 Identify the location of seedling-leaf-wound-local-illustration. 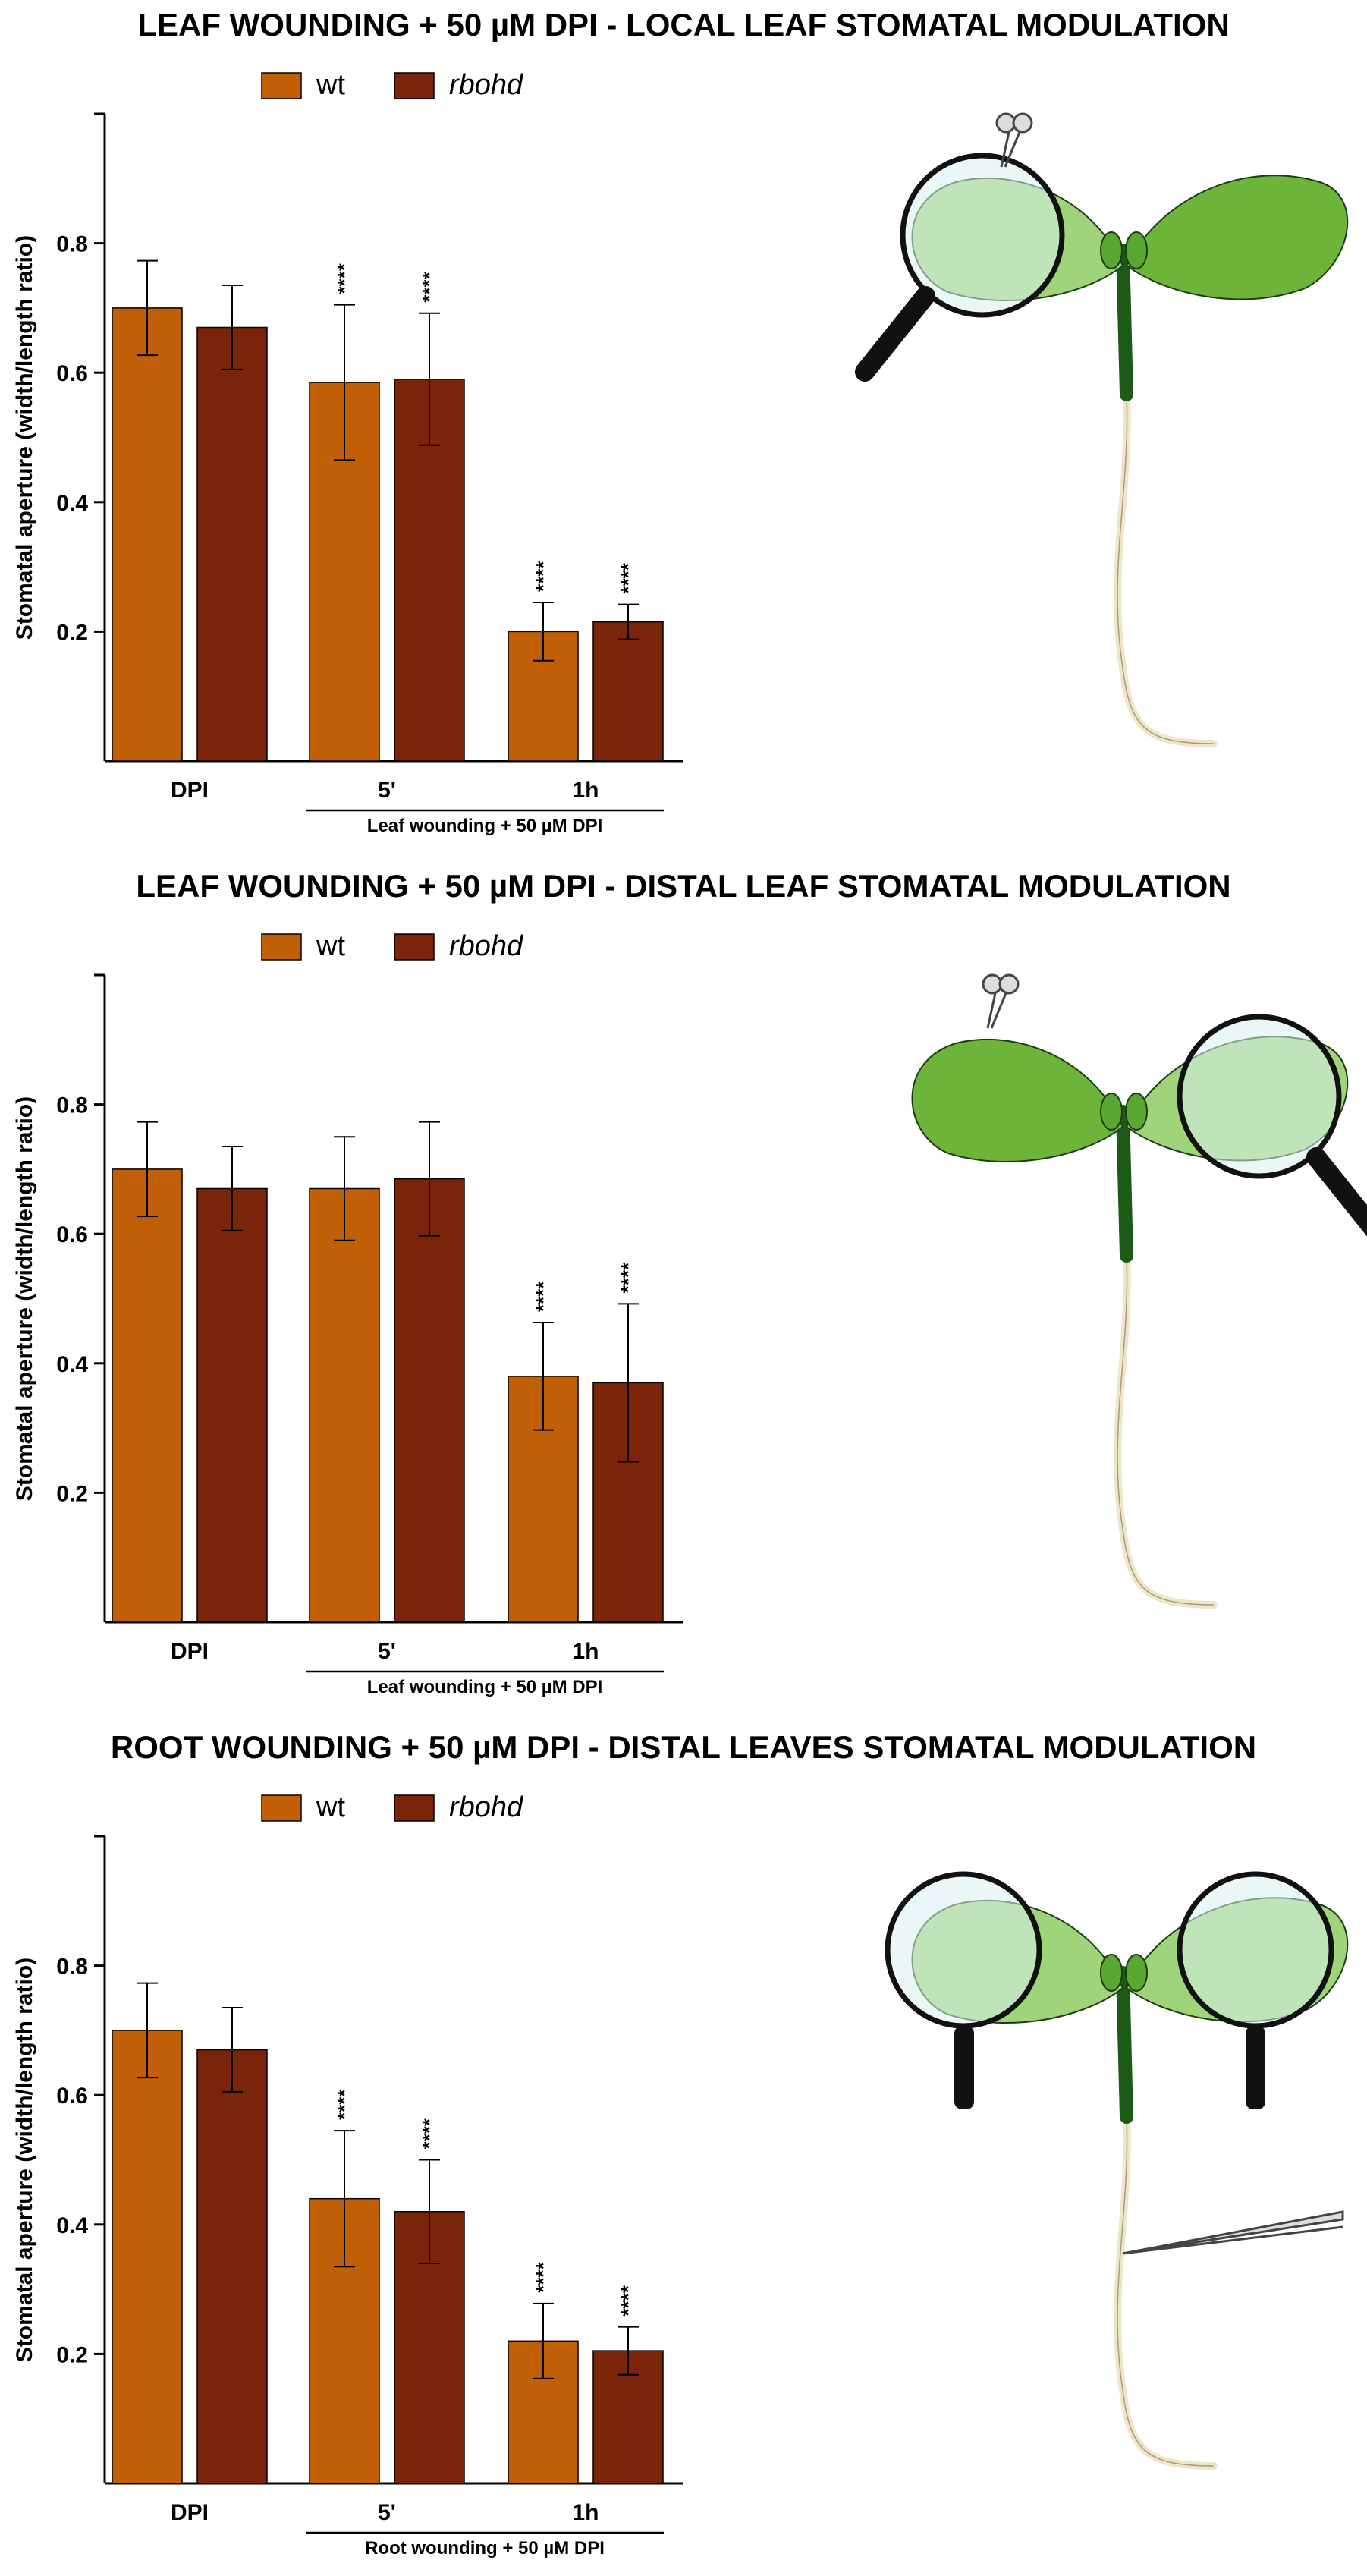
(1102, 429).